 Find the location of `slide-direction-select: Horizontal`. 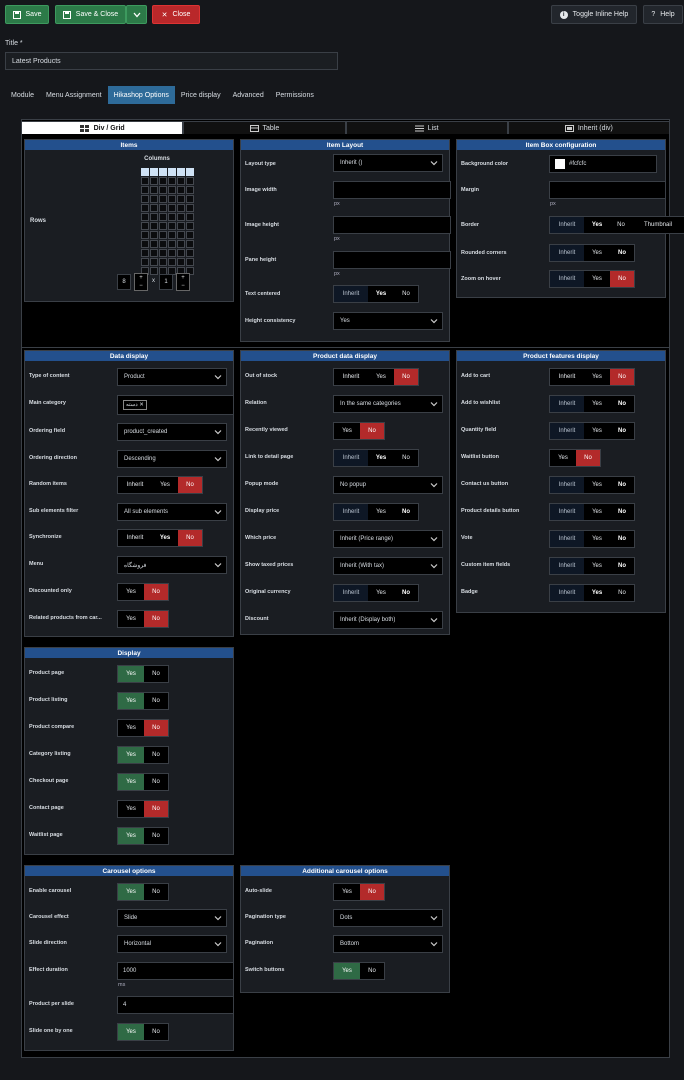

slide-direction-select: Horizontal is located at coordinates (172, 944).